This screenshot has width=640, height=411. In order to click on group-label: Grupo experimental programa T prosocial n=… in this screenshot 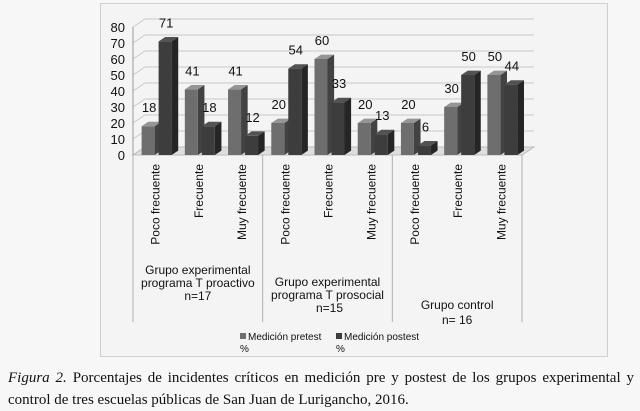, I will do `click(327, 295)`.